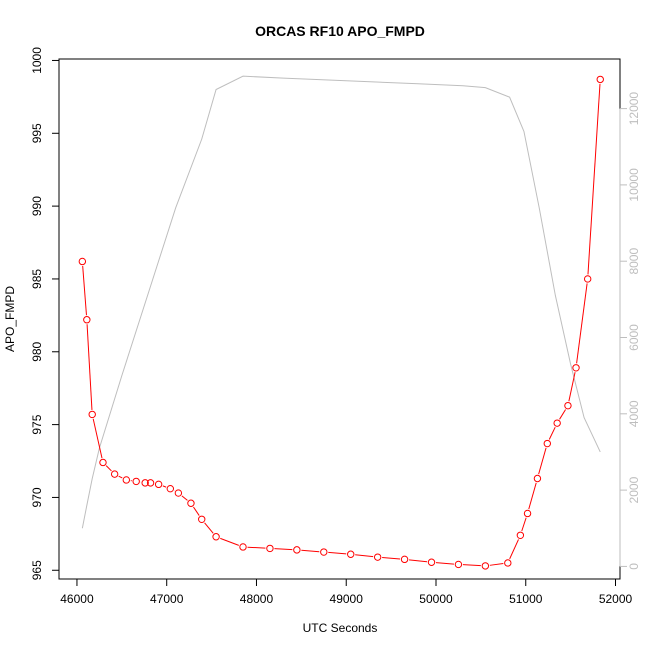  Describe the element at coordinates (634, 413) in the screenshot. I see `y2-tick-label: 4000` at that location.